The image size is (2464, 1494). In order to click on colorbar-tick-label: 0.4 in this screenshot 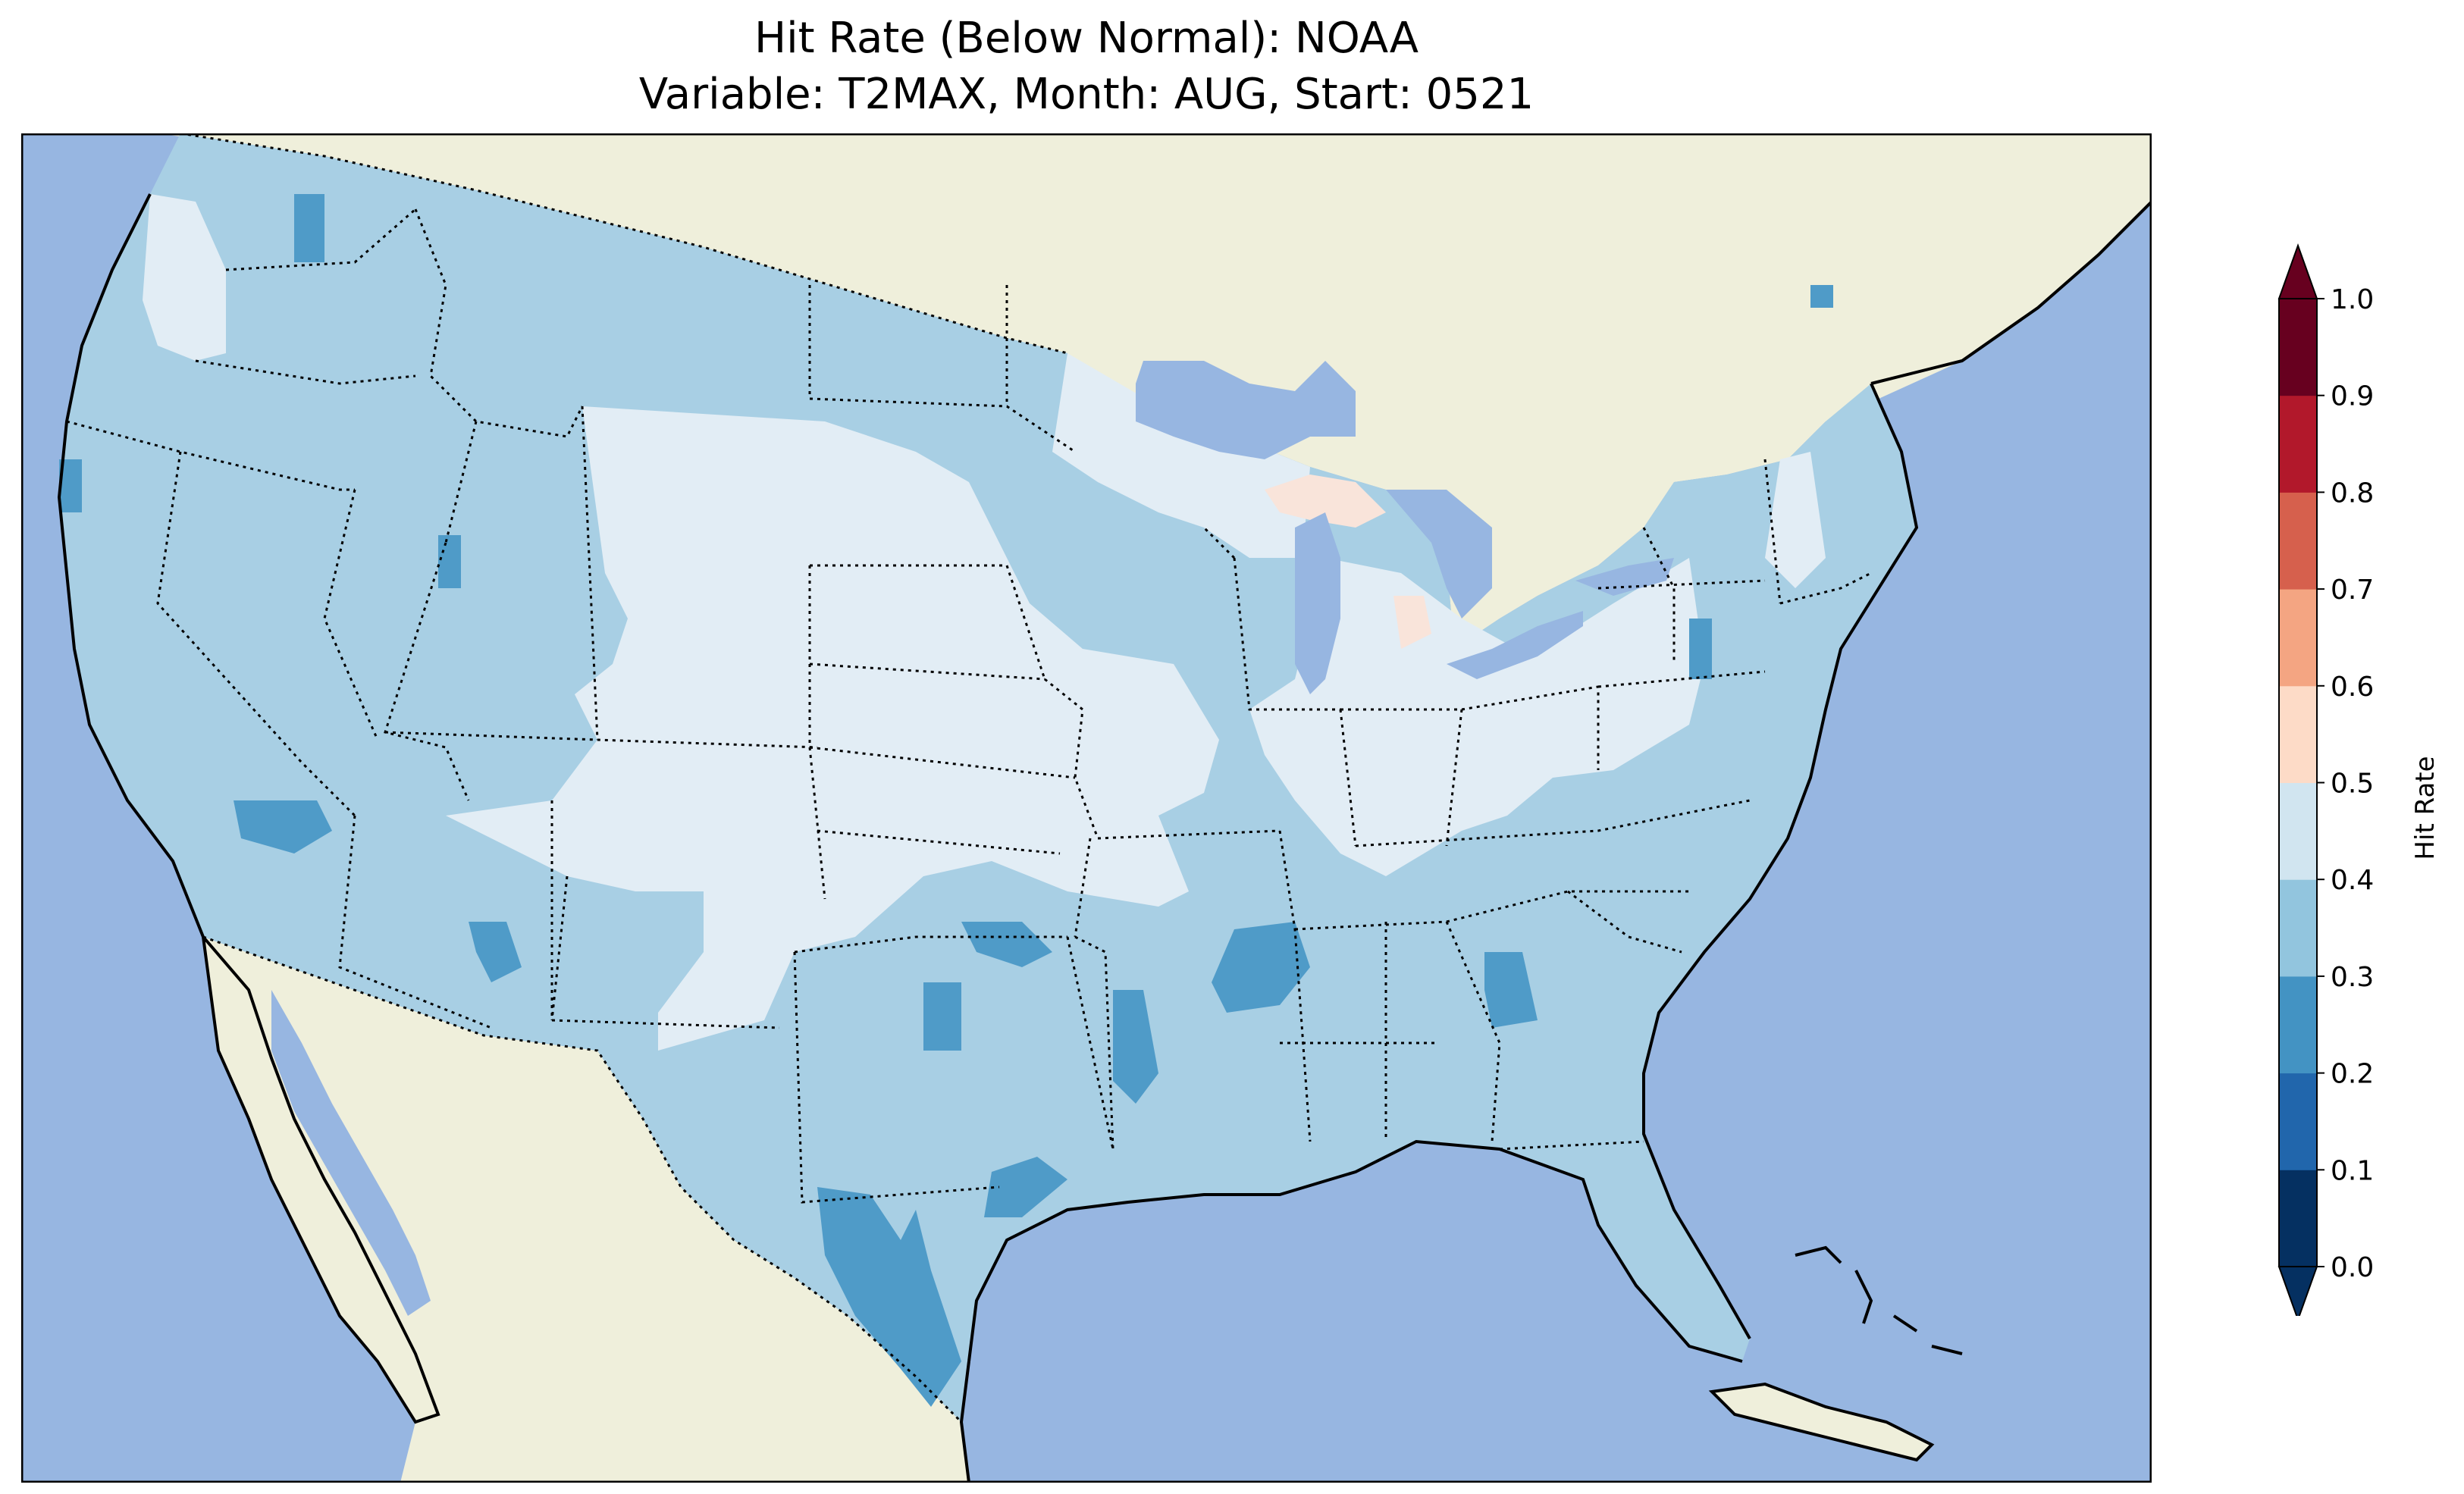, I will do `click(2352, 880)`.